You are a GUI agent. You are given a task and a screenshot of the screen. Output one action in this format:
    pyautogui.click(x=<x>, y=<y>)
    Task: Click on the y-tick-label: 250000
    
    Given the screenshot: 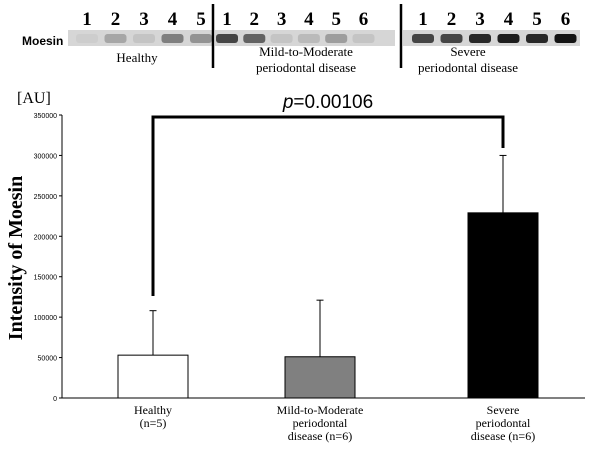 What is the action you would take?
    pyautogui.click(x=45, y=197)
    